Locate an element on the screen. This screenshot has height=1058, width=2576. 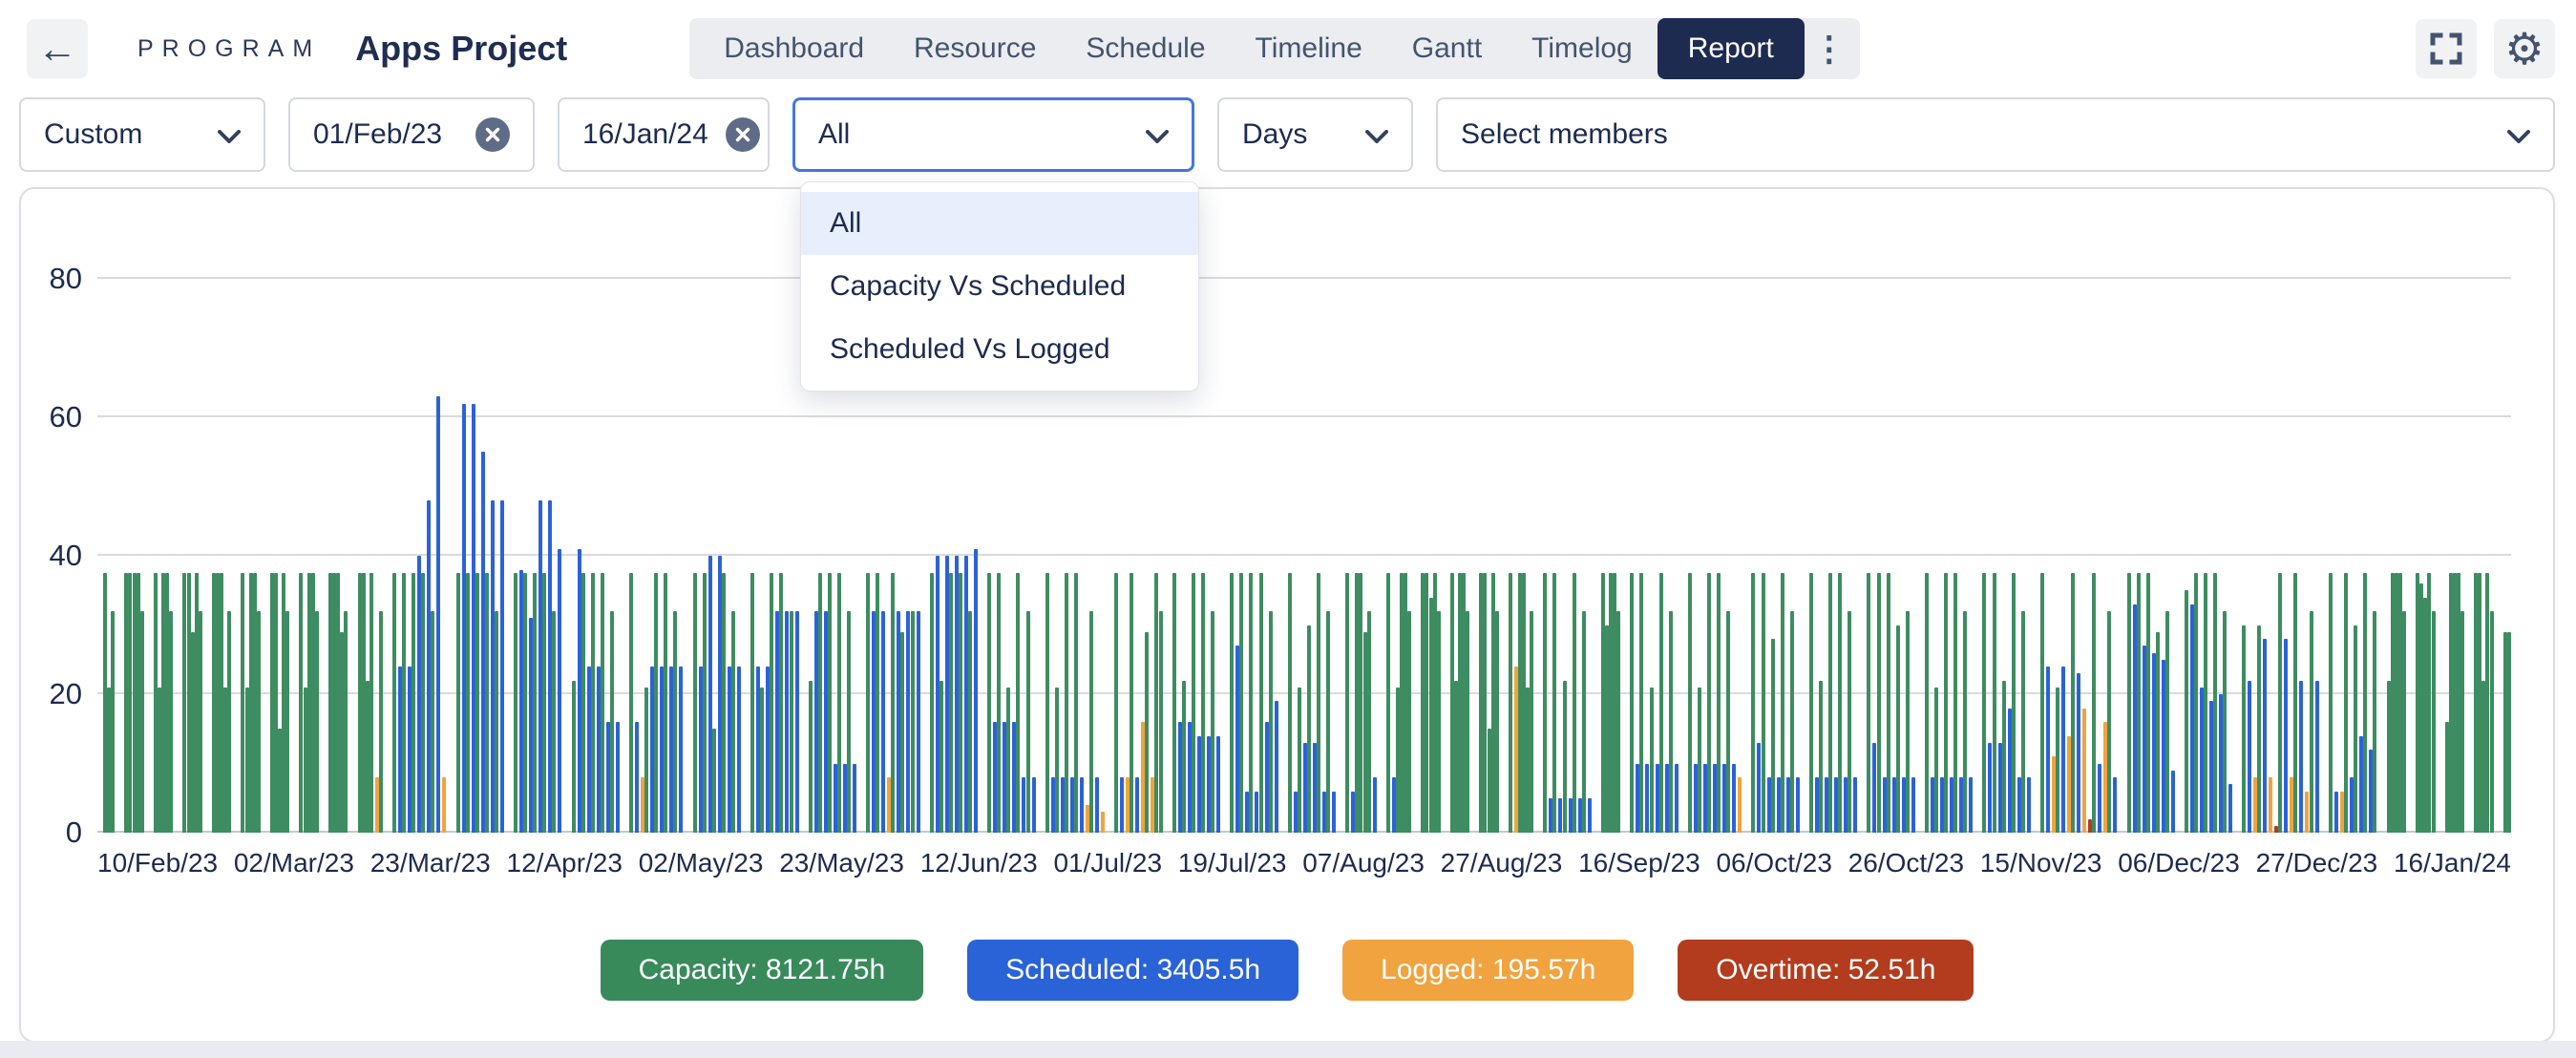
granularity-value: Days is located at coordinates (1275, 134).